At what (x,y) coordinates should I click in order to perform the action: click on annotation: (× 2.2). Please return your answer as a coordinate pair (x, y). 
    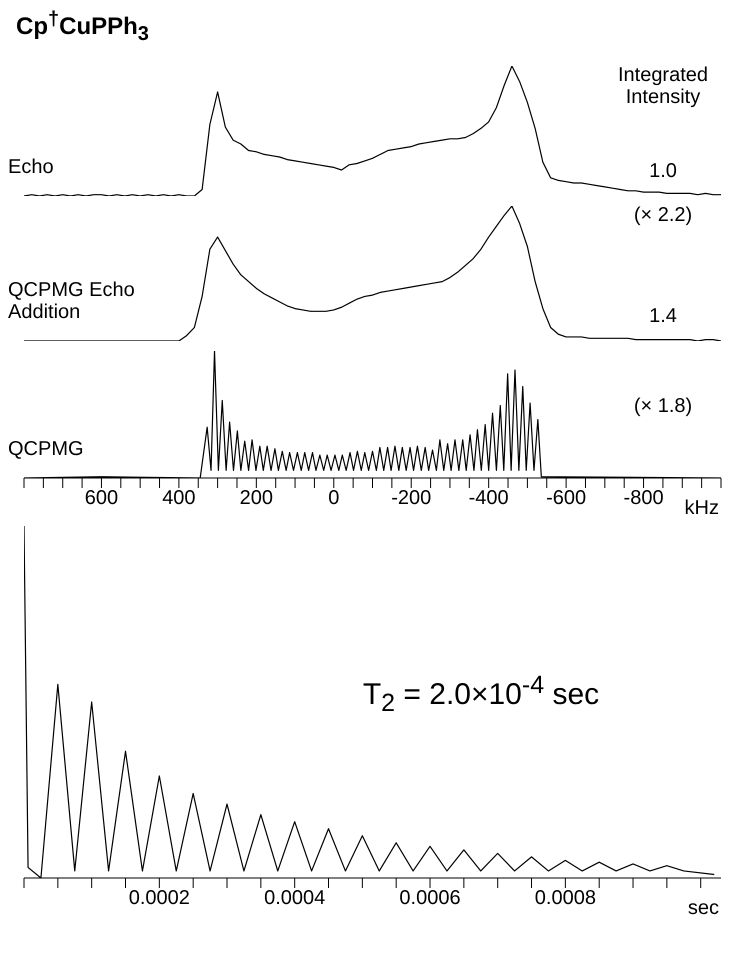
    Looking at the image, I should click on (663, 215).